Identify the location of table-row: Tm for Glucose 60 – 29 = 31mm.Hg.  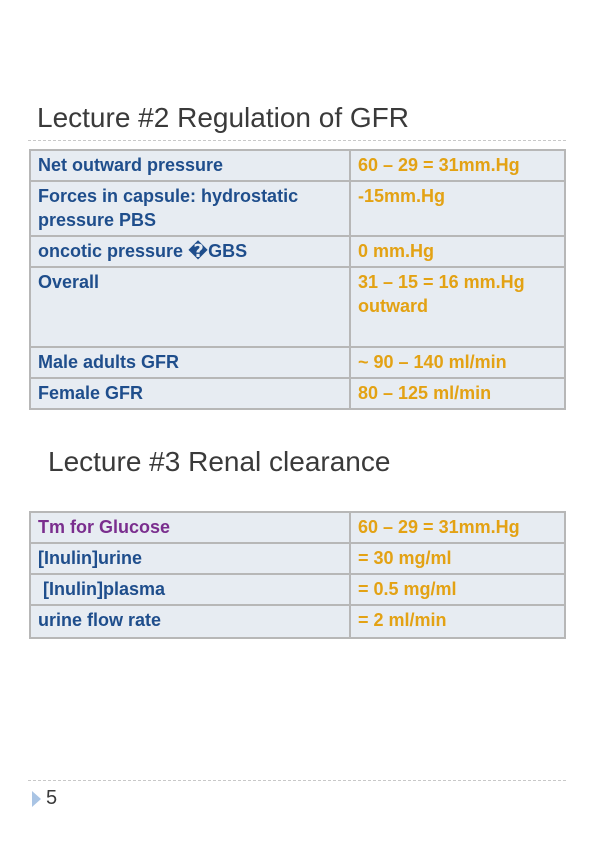
(297, 527).